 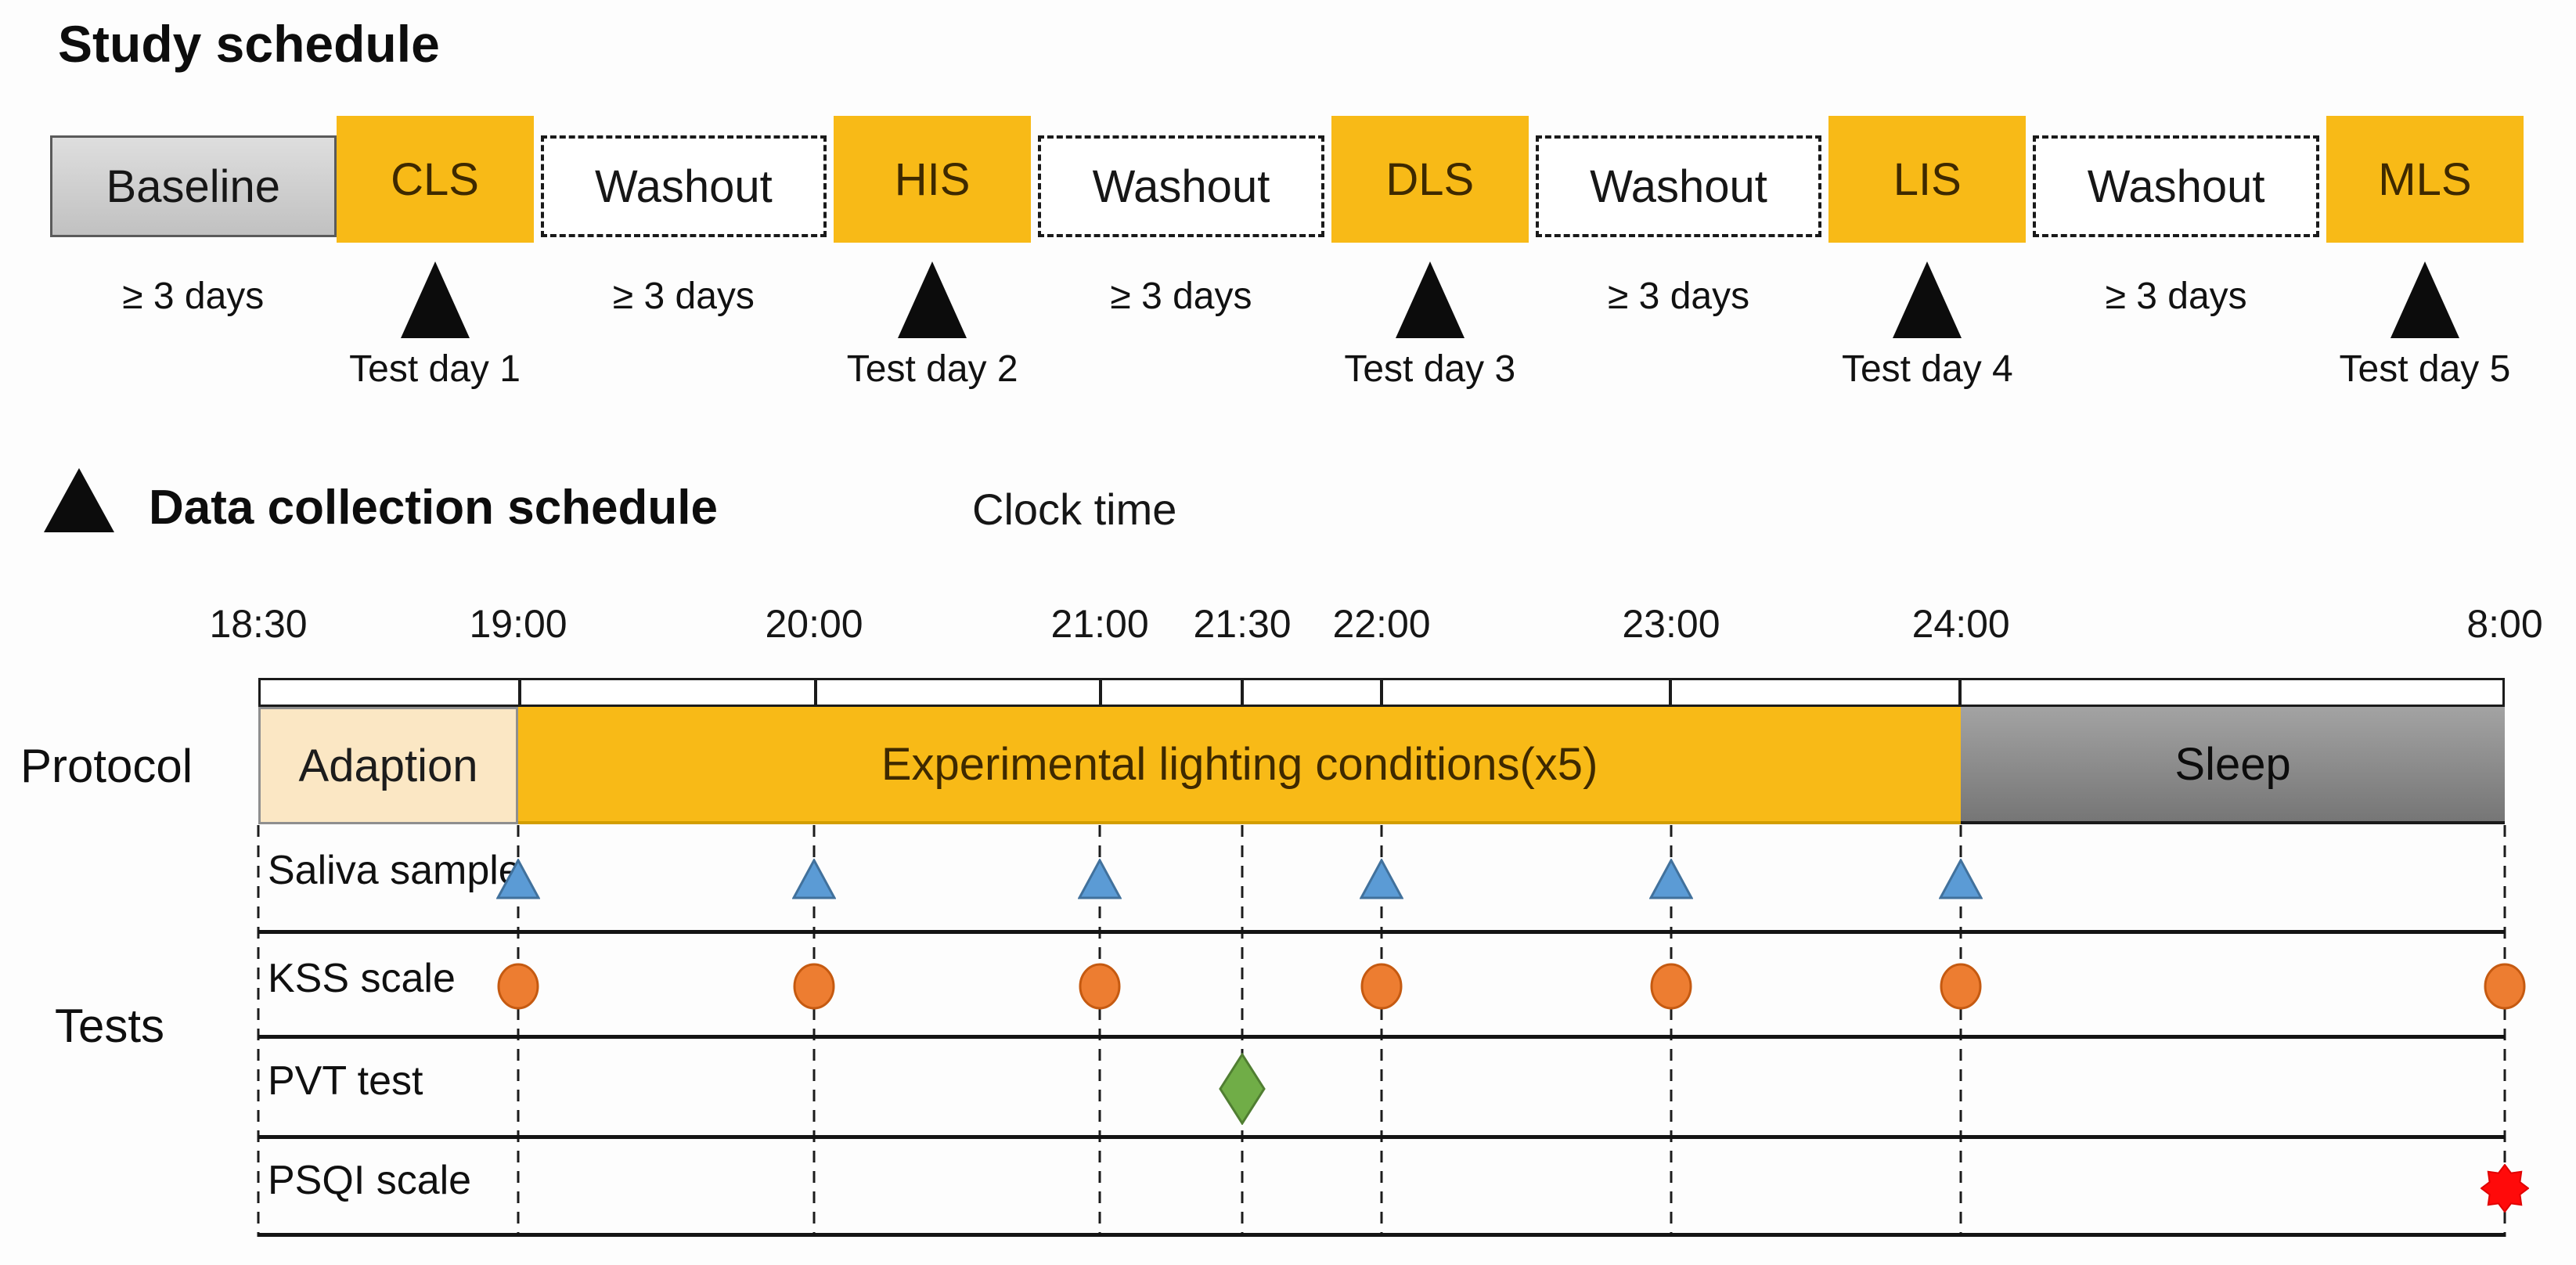 I want to click on triangle-legend-icon, so click(x=79, y=500).